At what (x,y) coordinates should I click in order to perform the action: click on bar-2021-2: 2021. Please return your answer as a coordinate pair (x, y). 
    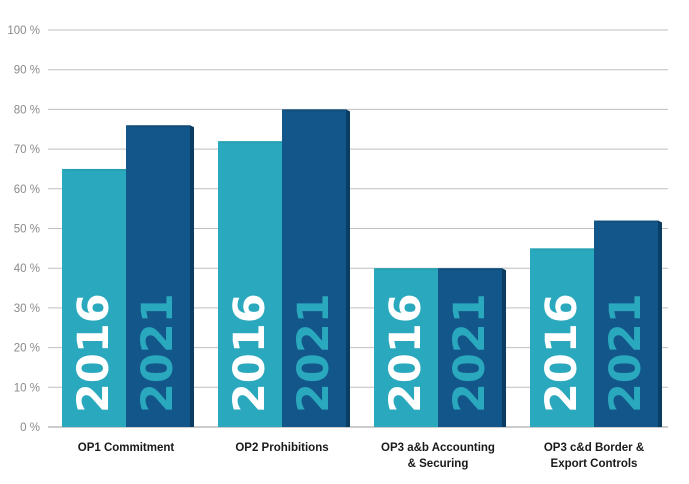
    Looking at the image, I should click on (472, 347).